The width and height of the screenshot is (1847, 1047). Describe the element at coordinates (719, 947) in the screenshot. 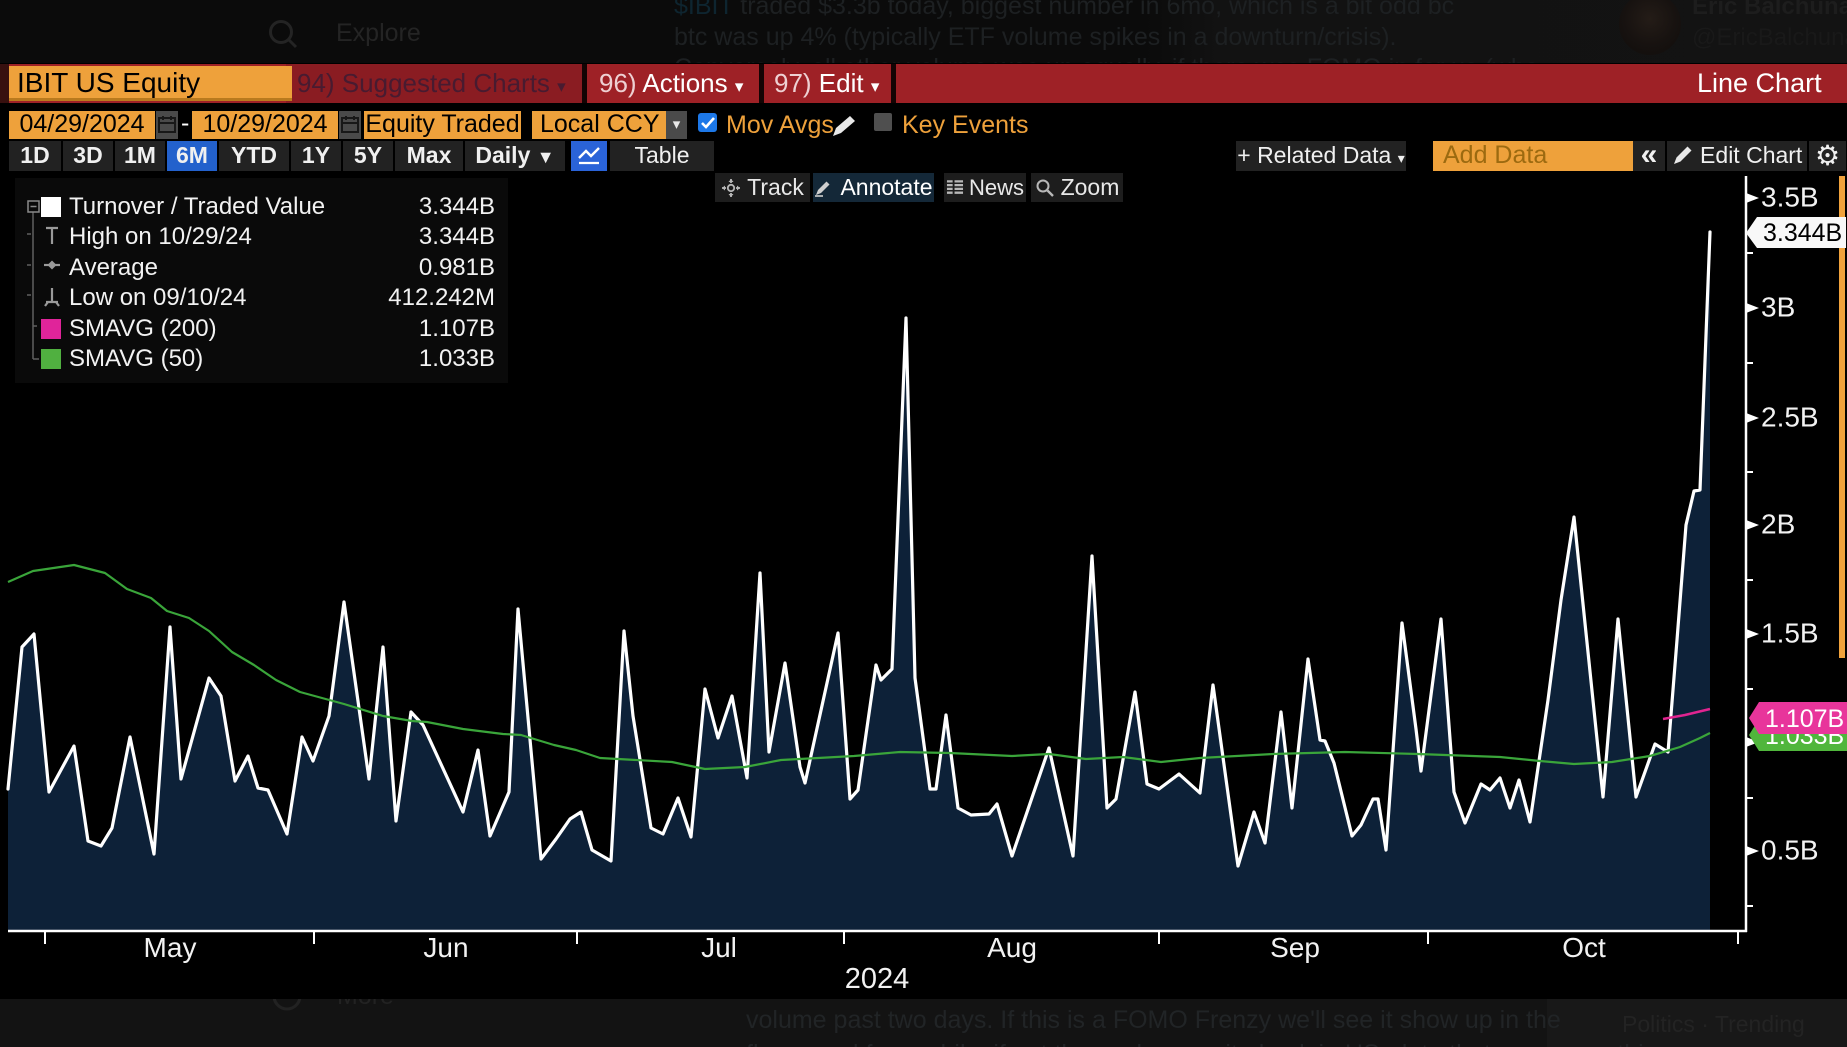

I see `svg-text: Jul` at that location.